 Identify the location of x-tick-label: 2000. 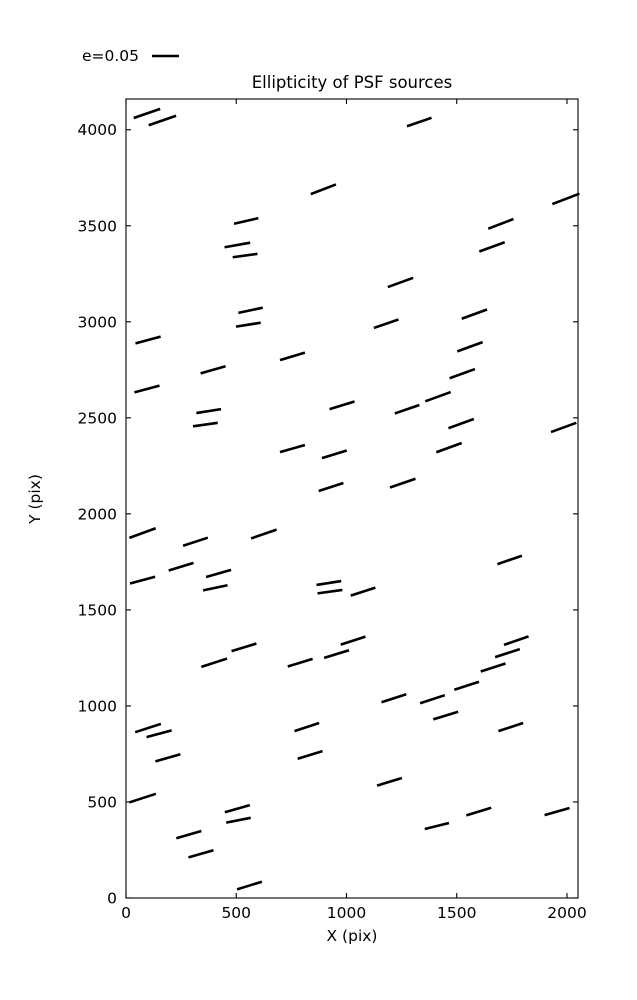
(566, 913).